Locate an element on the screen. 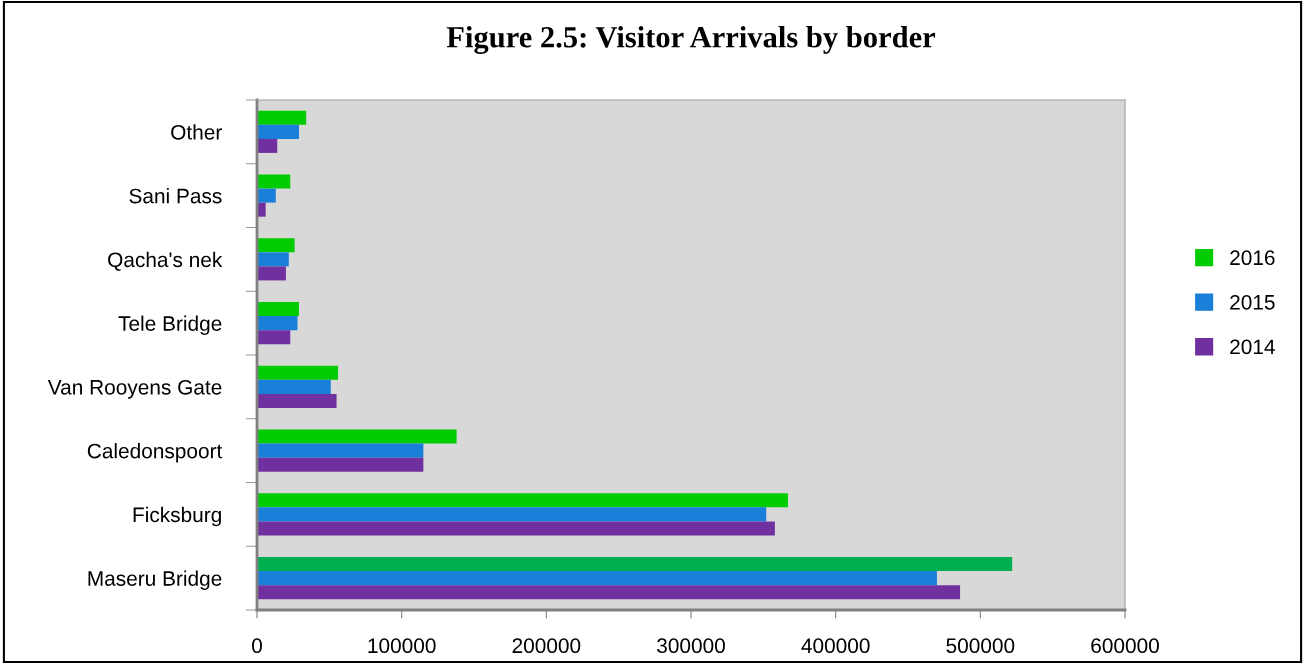 The width and height of the screenshot is (1305, 664). y-tick-label: Ficksburg is located at coordinates (177, 516).